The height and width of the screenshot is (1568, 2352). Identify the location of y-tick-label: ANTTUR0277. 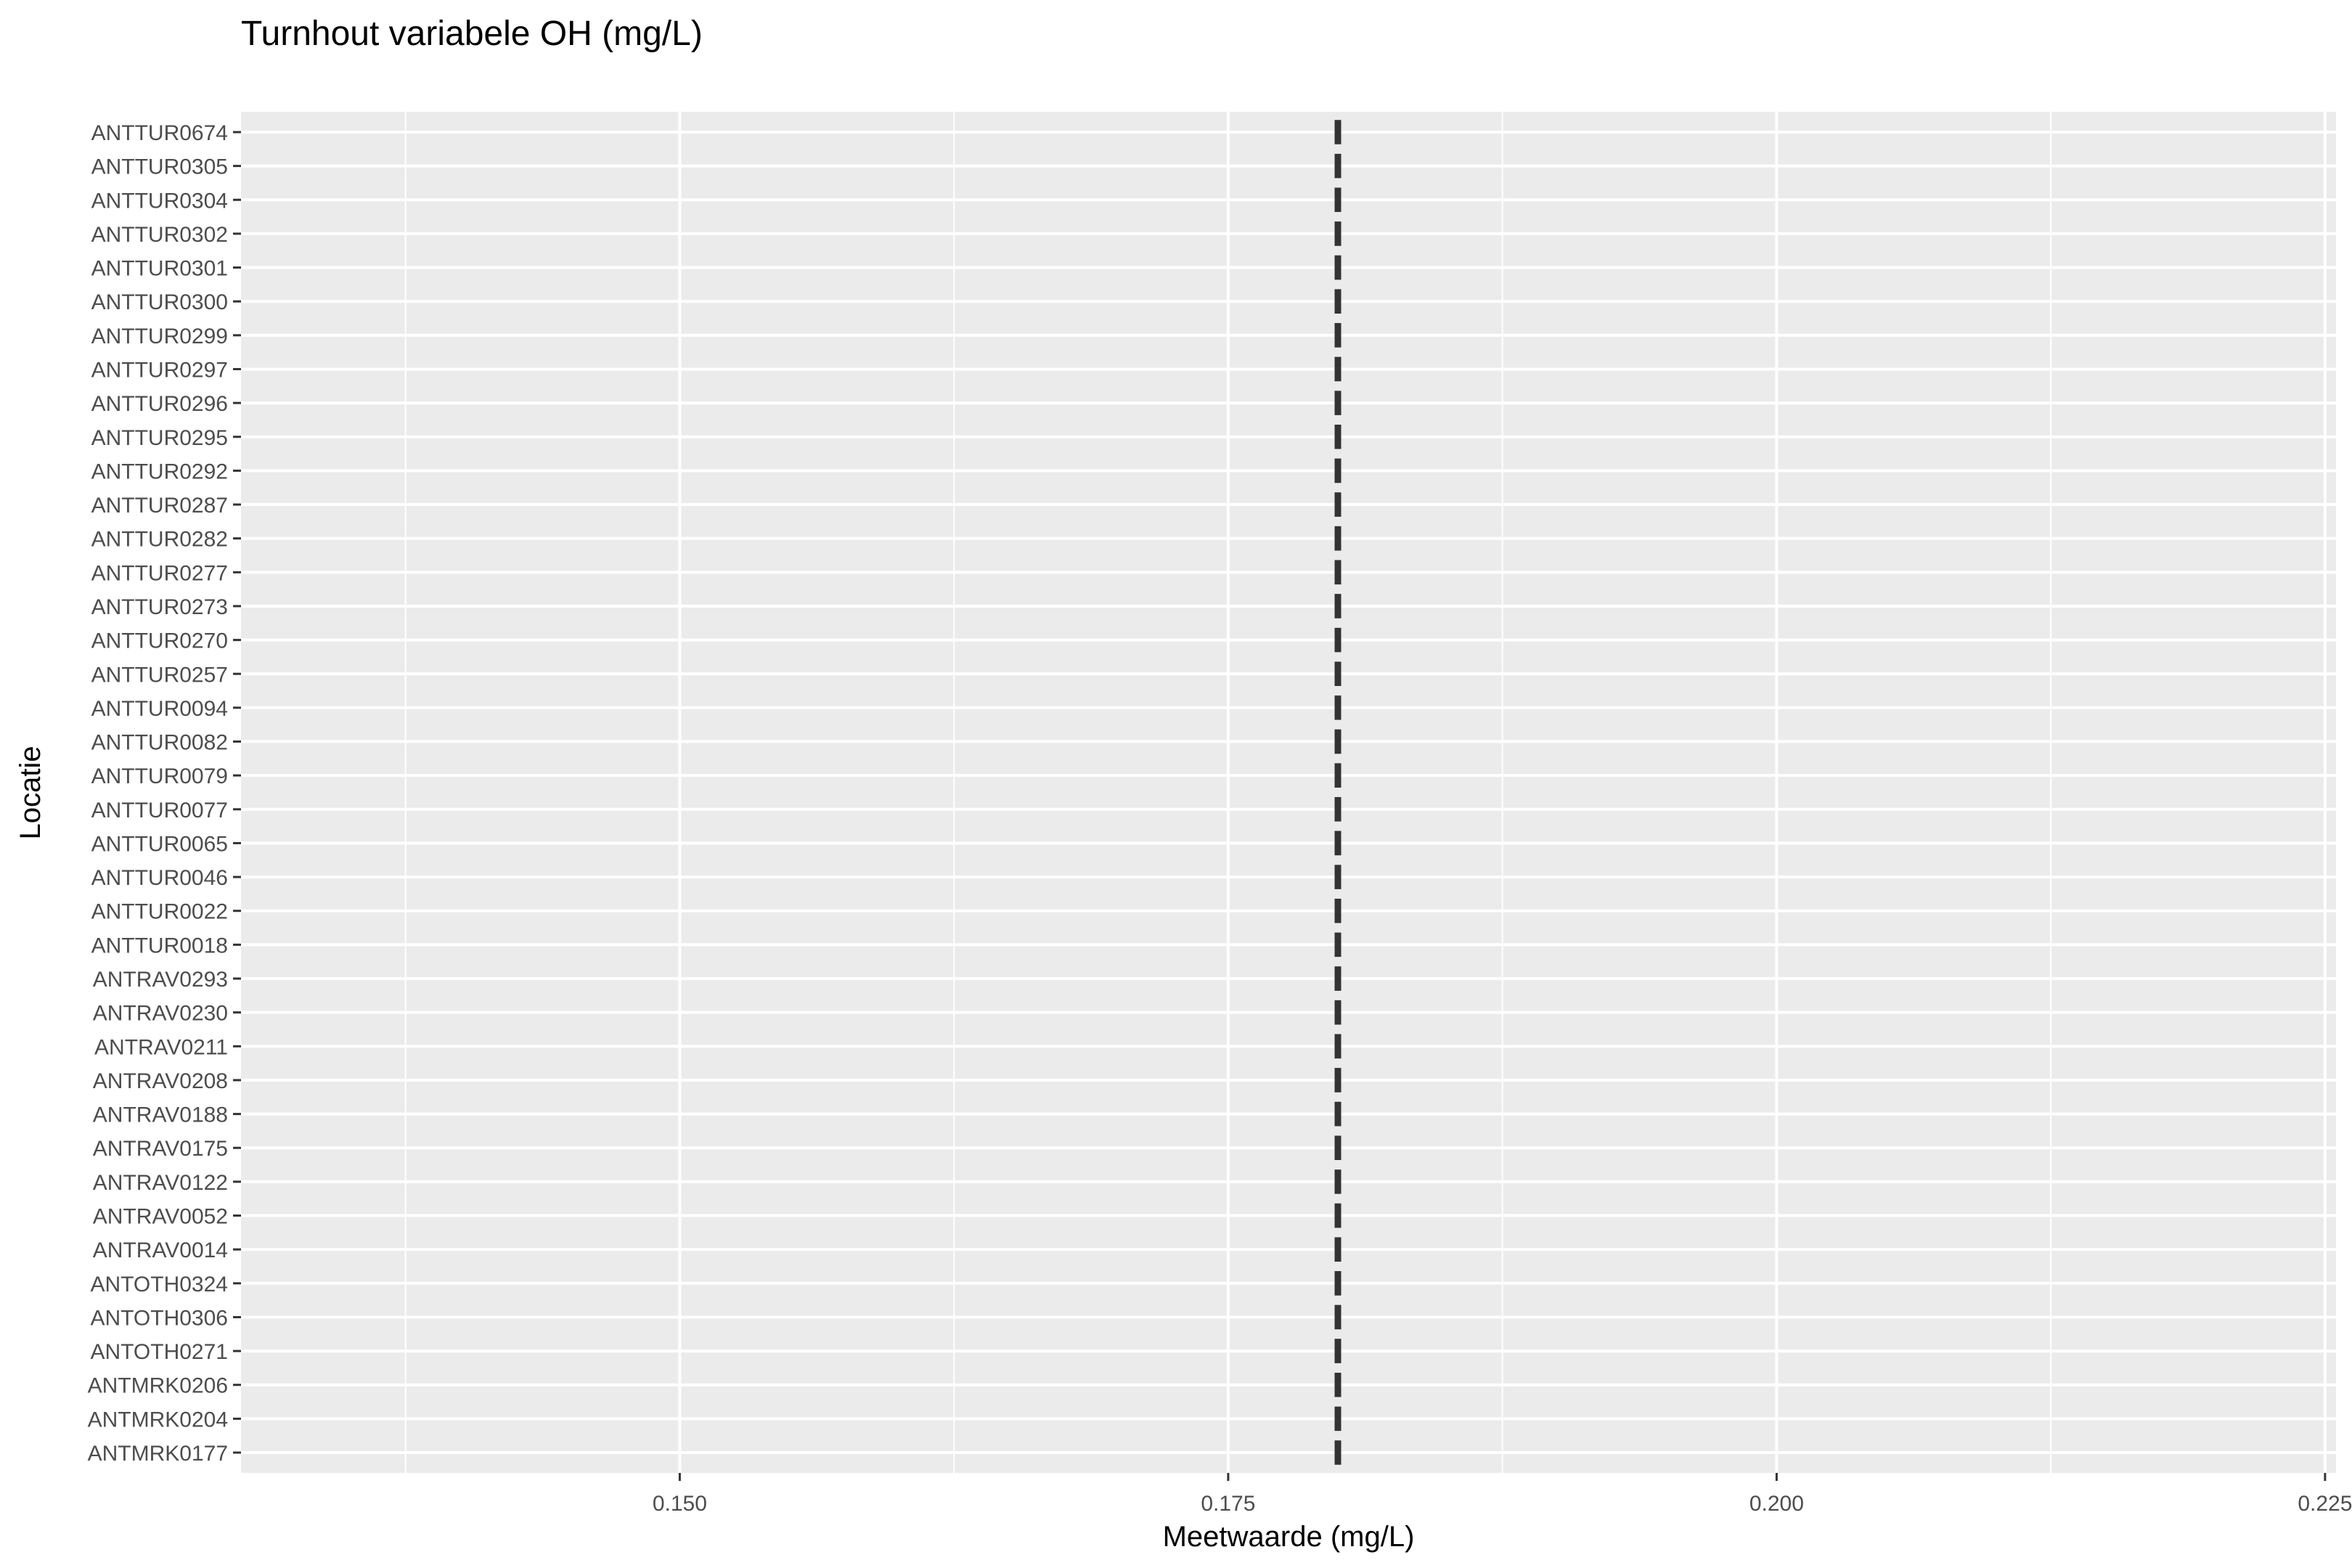
(160, 573).